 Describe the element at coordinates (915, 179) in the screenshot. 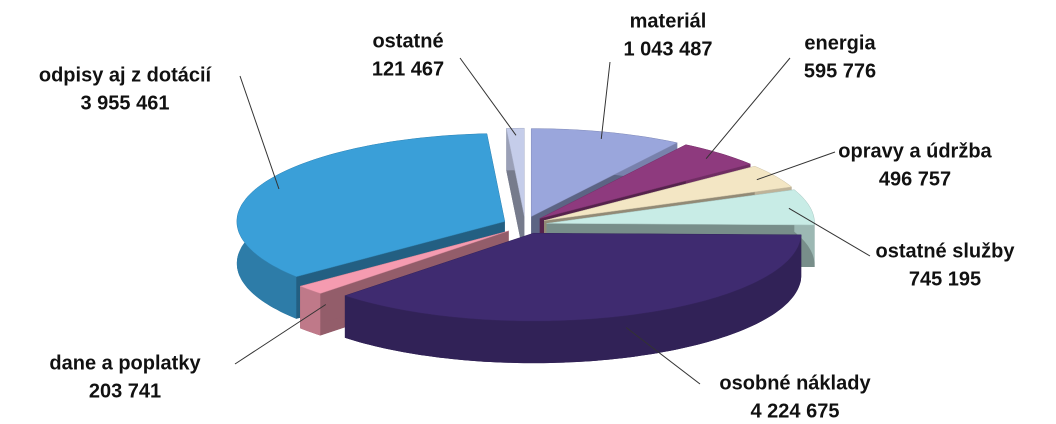

I see `slice-value-label: 496 757` at that location.